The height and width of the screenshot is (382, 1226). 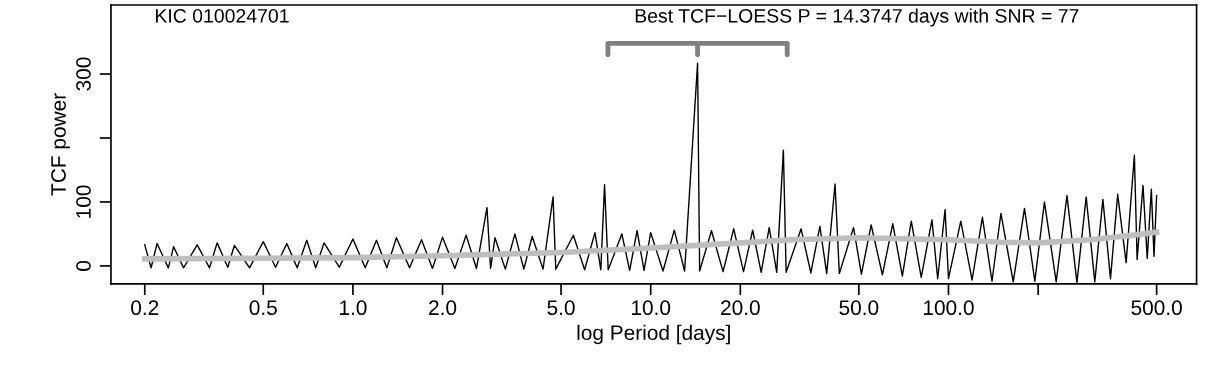 I want to click on x-tick-label: 2.0, so click(x=443, y=308).